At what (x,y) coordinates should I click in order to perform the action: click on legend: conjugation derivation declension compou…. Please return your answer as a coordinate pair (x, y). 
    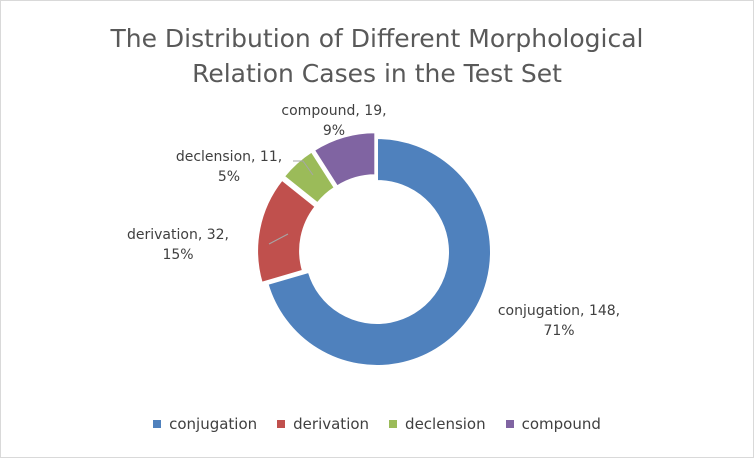
    Looking at the image, I should click on (377, 424).